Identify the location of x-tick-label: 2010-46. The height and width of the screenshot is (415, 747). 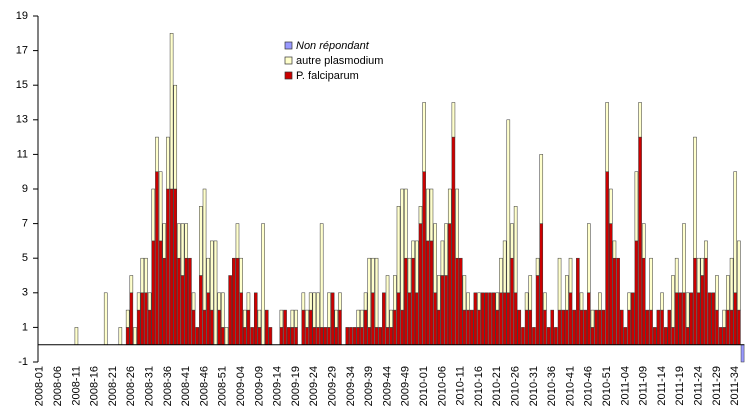
(589, 386).